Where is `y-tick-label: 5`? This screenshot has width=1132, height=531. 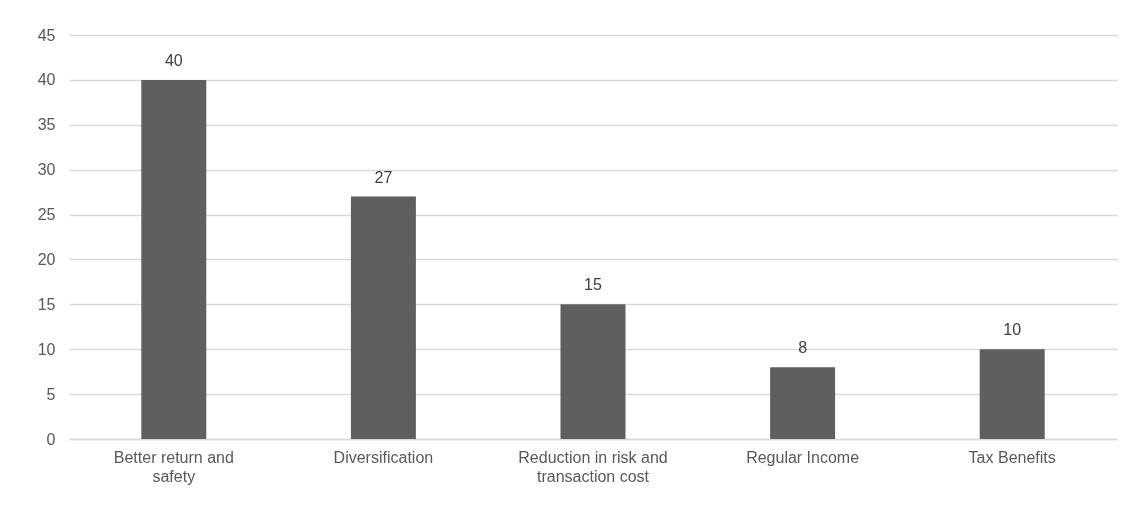
y-tick-label: 5 is located at coordinates (51, 394).